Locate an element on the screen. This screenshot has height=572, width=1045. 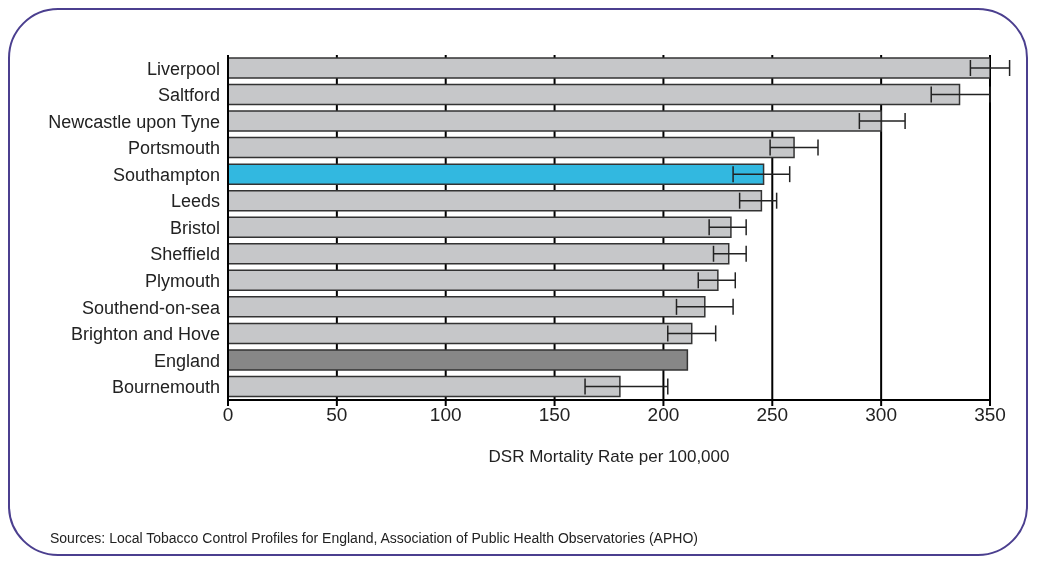
x-tick-label: 150 is located at coordinates (554, 415).